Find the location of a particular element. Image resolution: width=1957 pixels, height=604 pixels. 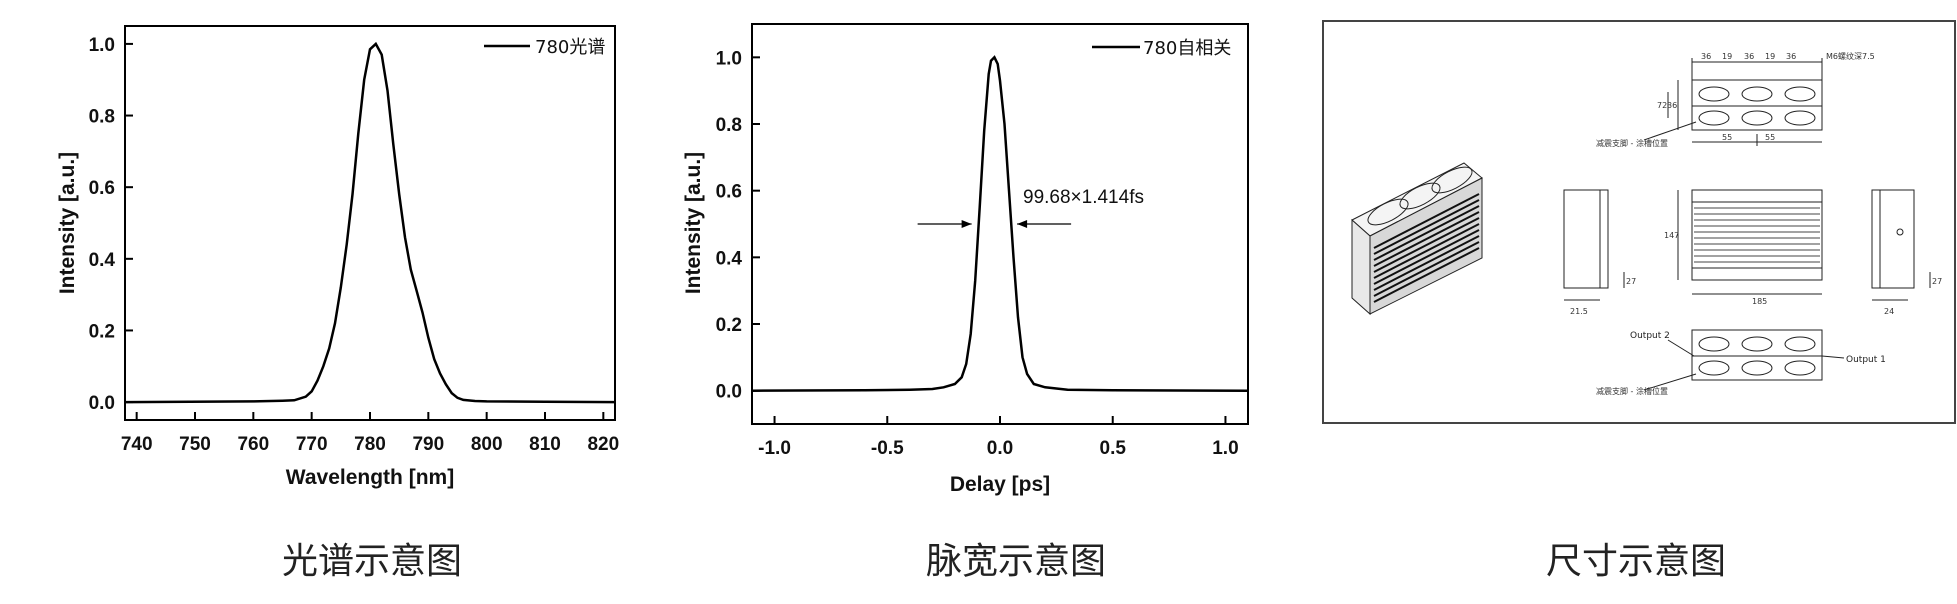

caption-dimensions: 尺寸示意图 is located at coordinates (1635, 561).